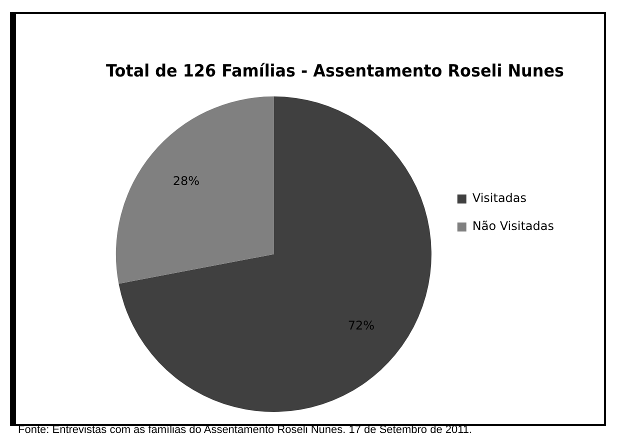 Image resolution: width=617 pixels, height=442 pixels. Describe the element at coordinates (335, 71) in the screenshot. I see `chart-title: Total de 126 Famílias - Assentamento Roseli Nunes` at that location.